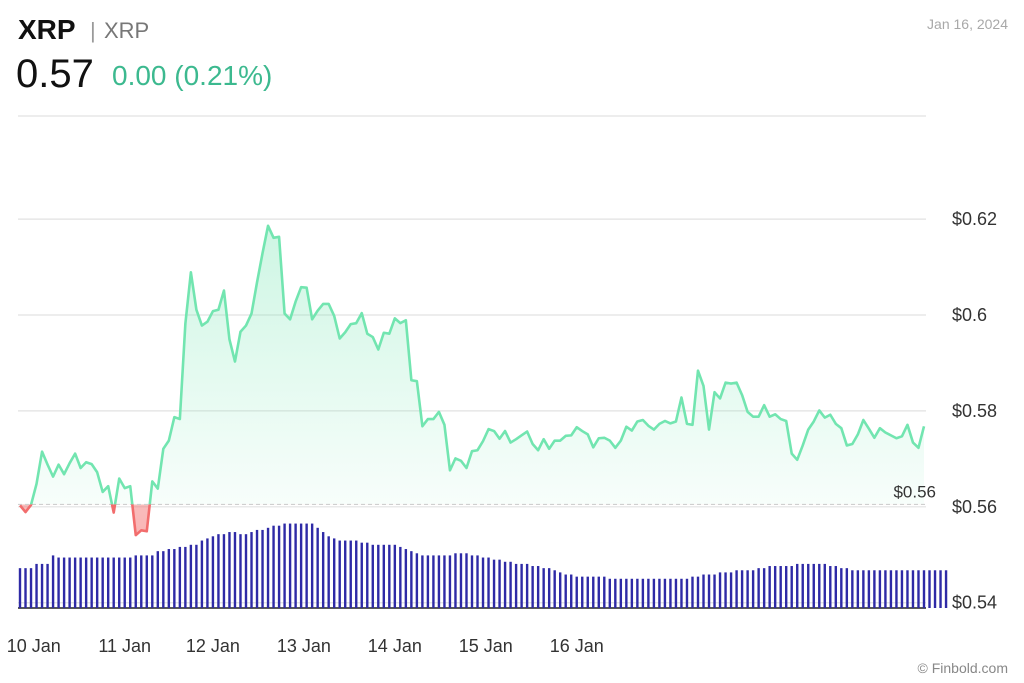 This screenshot has width=1024, height=683. Describe the element at coordinates (483, 565) in the screenshot. I see `volume-bars` at that location.